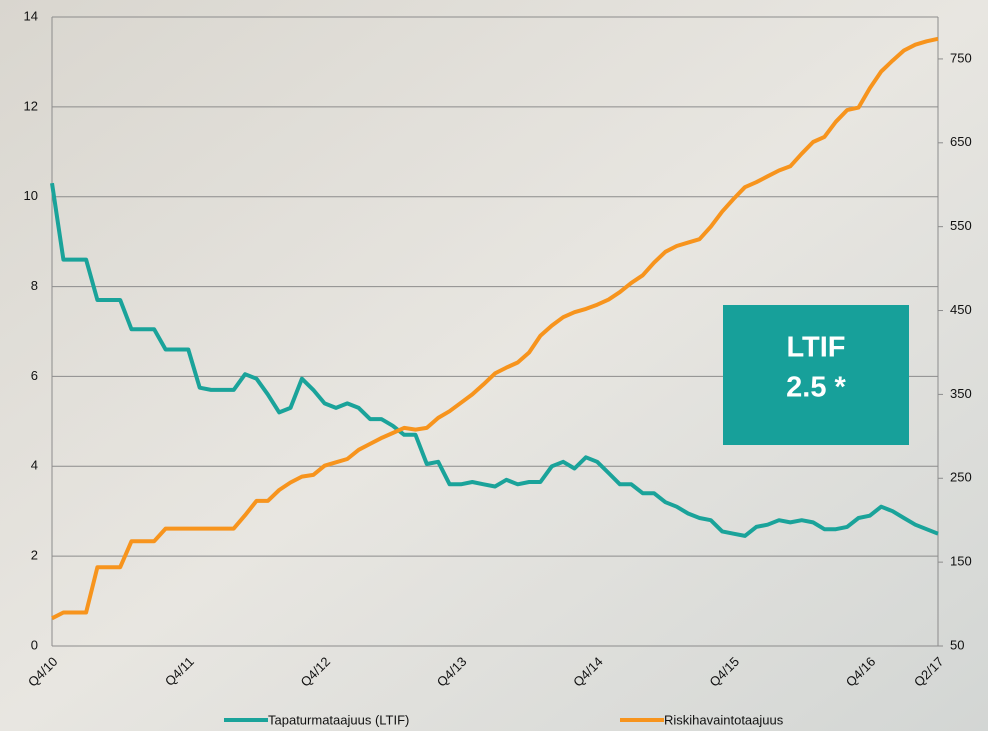 The height and width of the screenshot is (731, 988). I want to click on y2-tick-label: 750, so click(961, 57).